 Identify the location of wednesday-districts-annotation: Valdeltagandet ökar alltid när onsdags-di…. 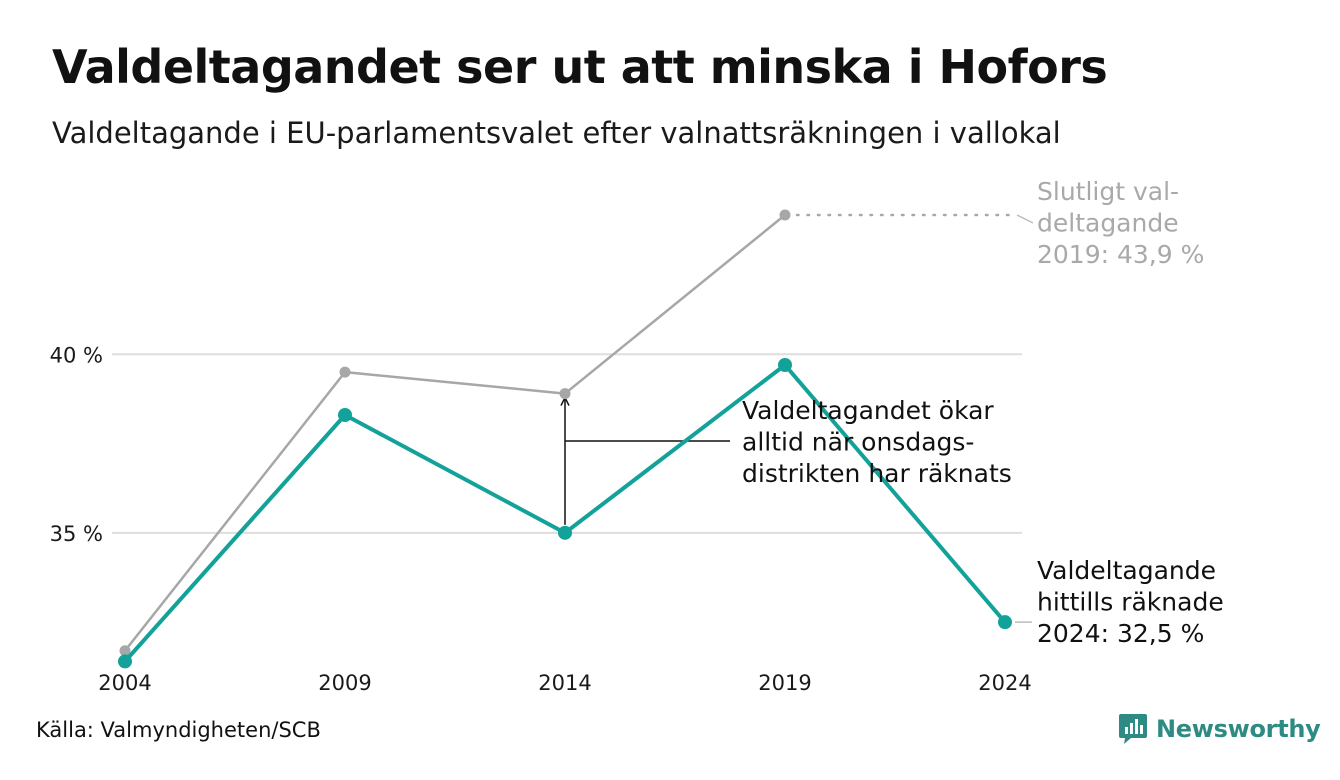
(877, 442).